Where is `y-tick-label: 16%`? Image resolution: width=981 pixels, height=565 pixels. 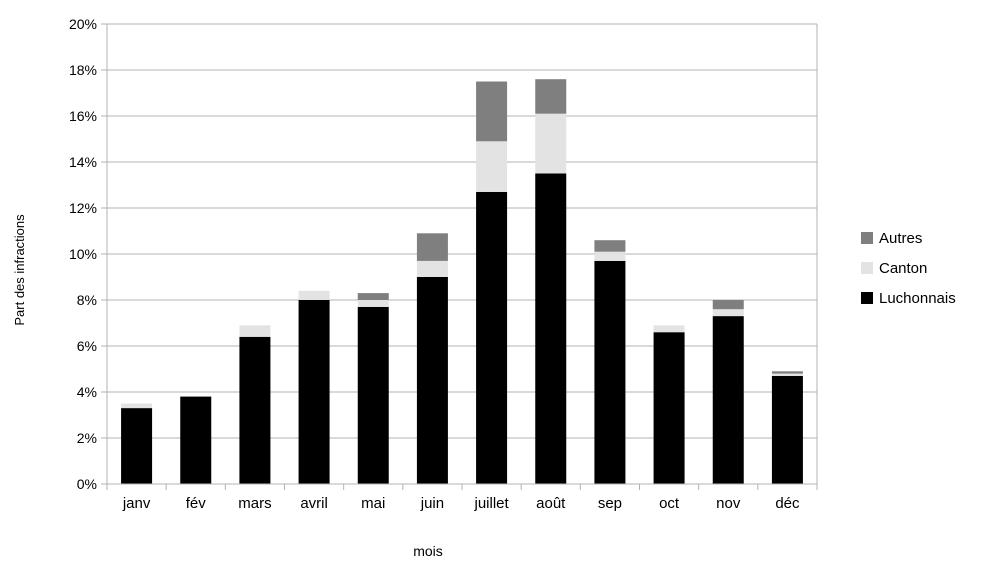
y-tick-label: 16% is located at coordinates (83, 116).